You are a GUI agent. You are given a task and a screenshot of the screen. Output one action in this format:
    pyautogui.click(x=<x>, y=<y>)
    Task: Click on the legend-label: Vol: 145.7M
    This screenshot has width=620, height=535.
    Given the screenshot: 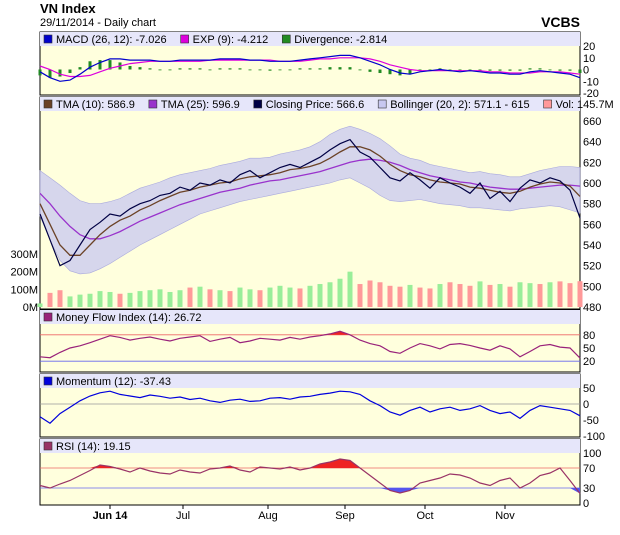 What is the action you would take?
    pyautogui.click(x=585, y=105)
    